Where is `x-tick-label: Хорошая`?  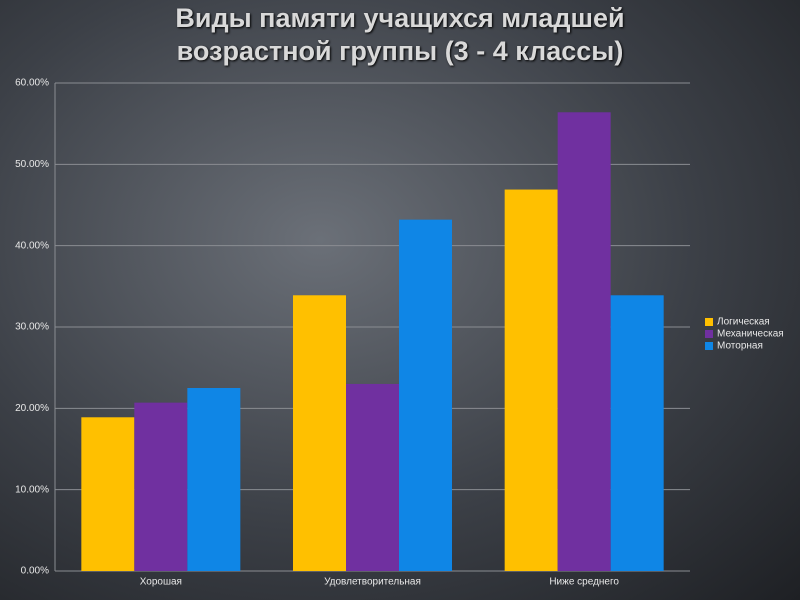 x-tick-label: Хорошая is located at coordinates (161, 582).